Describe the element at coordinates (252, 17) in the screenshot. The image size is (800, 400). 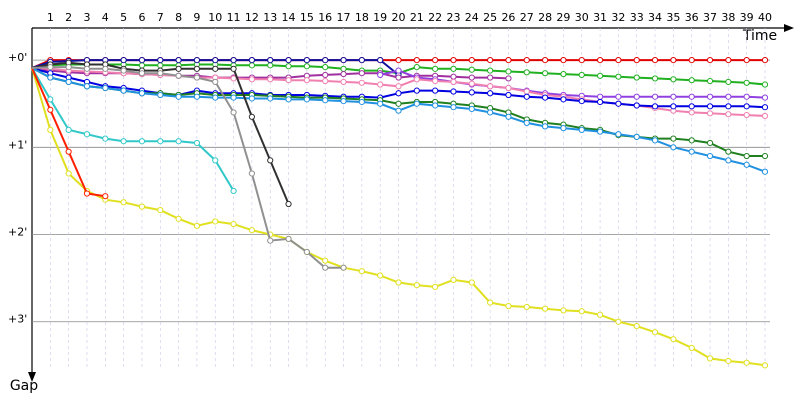
I see `x-tick-label: 12` at that location.